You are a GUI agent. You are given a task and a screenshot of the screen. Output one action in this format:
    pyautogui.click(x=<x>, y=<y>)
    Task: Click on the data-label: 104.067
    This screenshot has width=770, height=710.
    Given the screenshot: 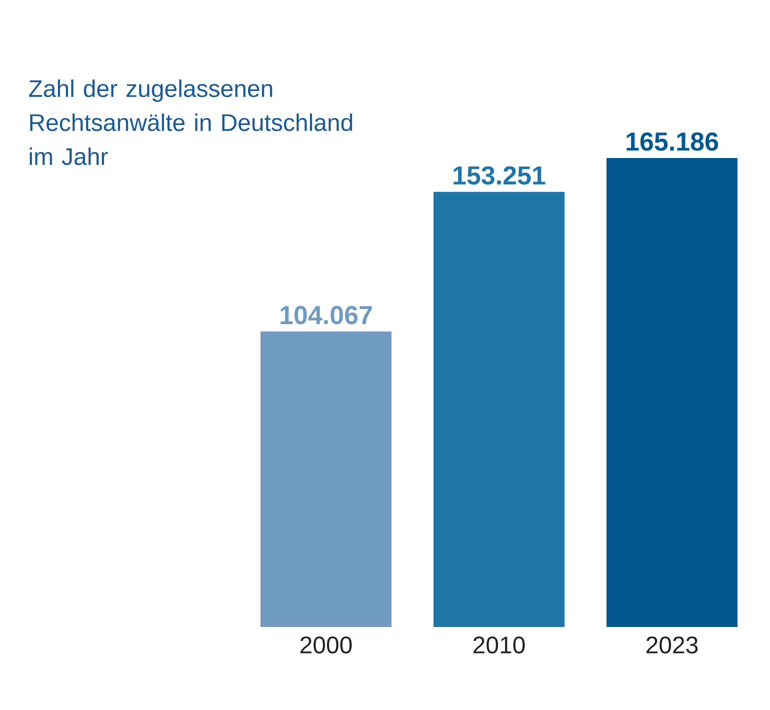 What is the action you would take?
    pyautogui.click(x=326, y=315)
    